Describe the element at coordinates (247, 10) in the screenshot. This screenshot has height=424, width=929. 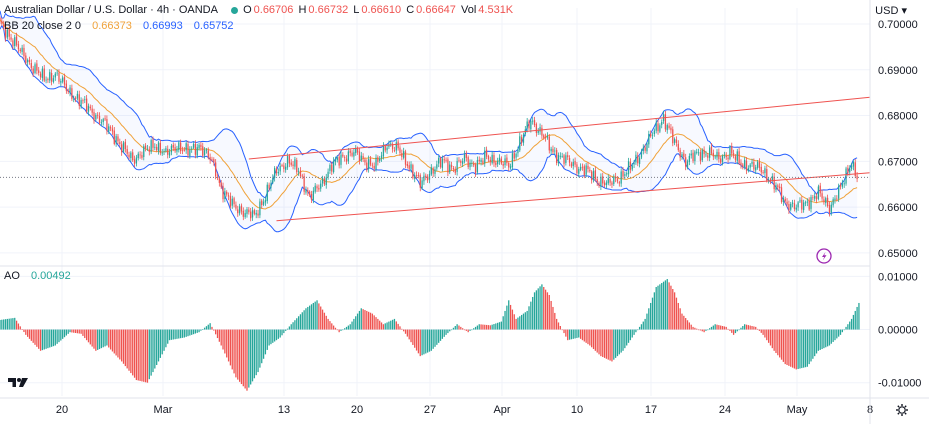
I see `open-label: O` at that location.